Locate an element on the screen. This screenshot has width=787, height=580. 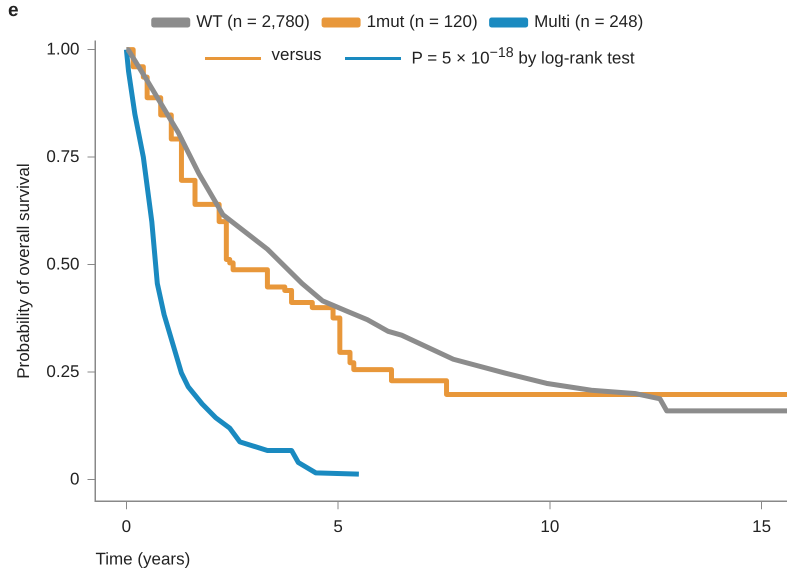
legend-label: Multi (n = 248) is located at coordinates (589, 22).